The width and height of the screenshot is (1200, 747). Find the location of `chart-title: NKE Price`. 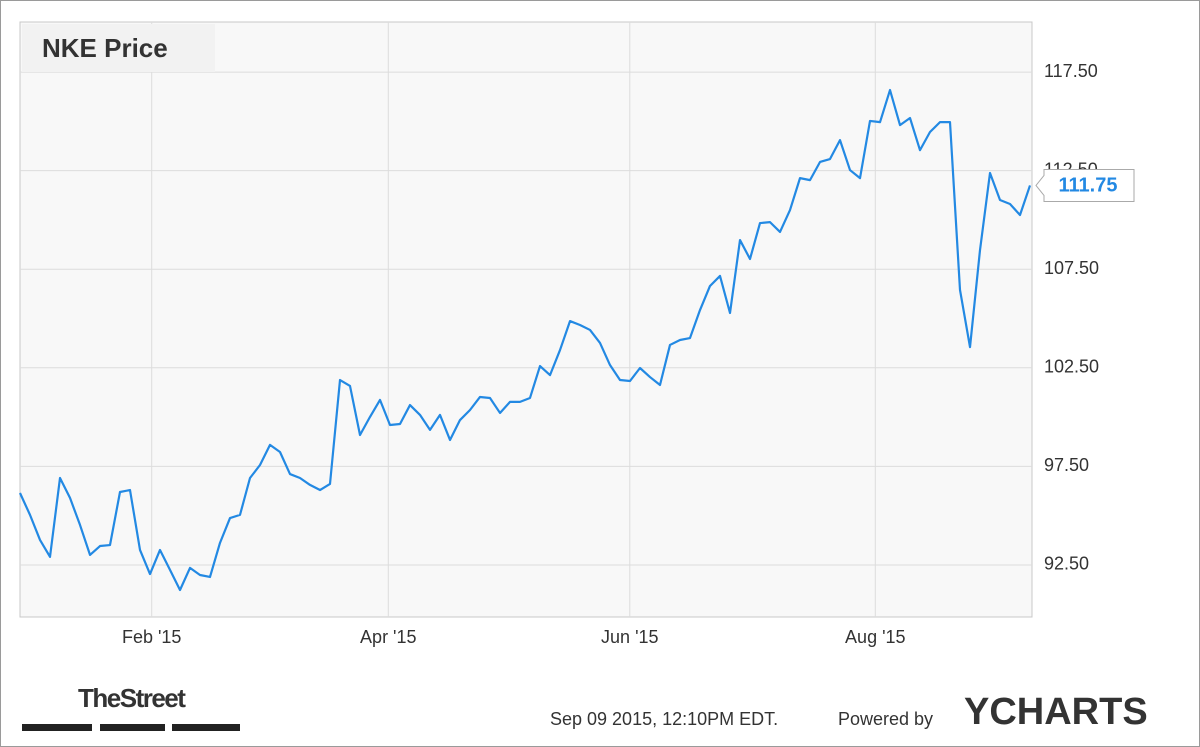

chart-title: NKE Price is located at coordinates (105, 48).